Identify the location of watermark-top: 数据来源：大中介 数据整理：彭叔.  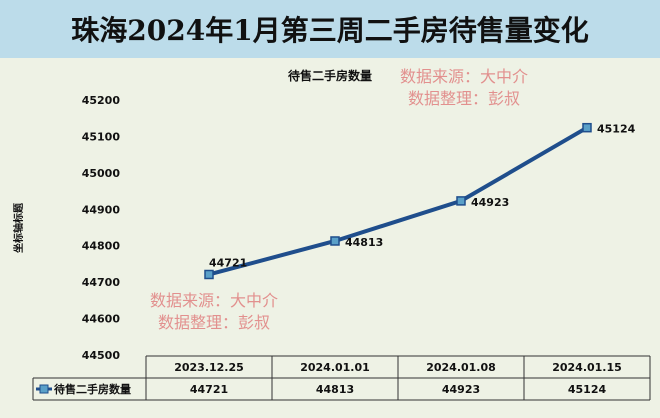
(464, 88).